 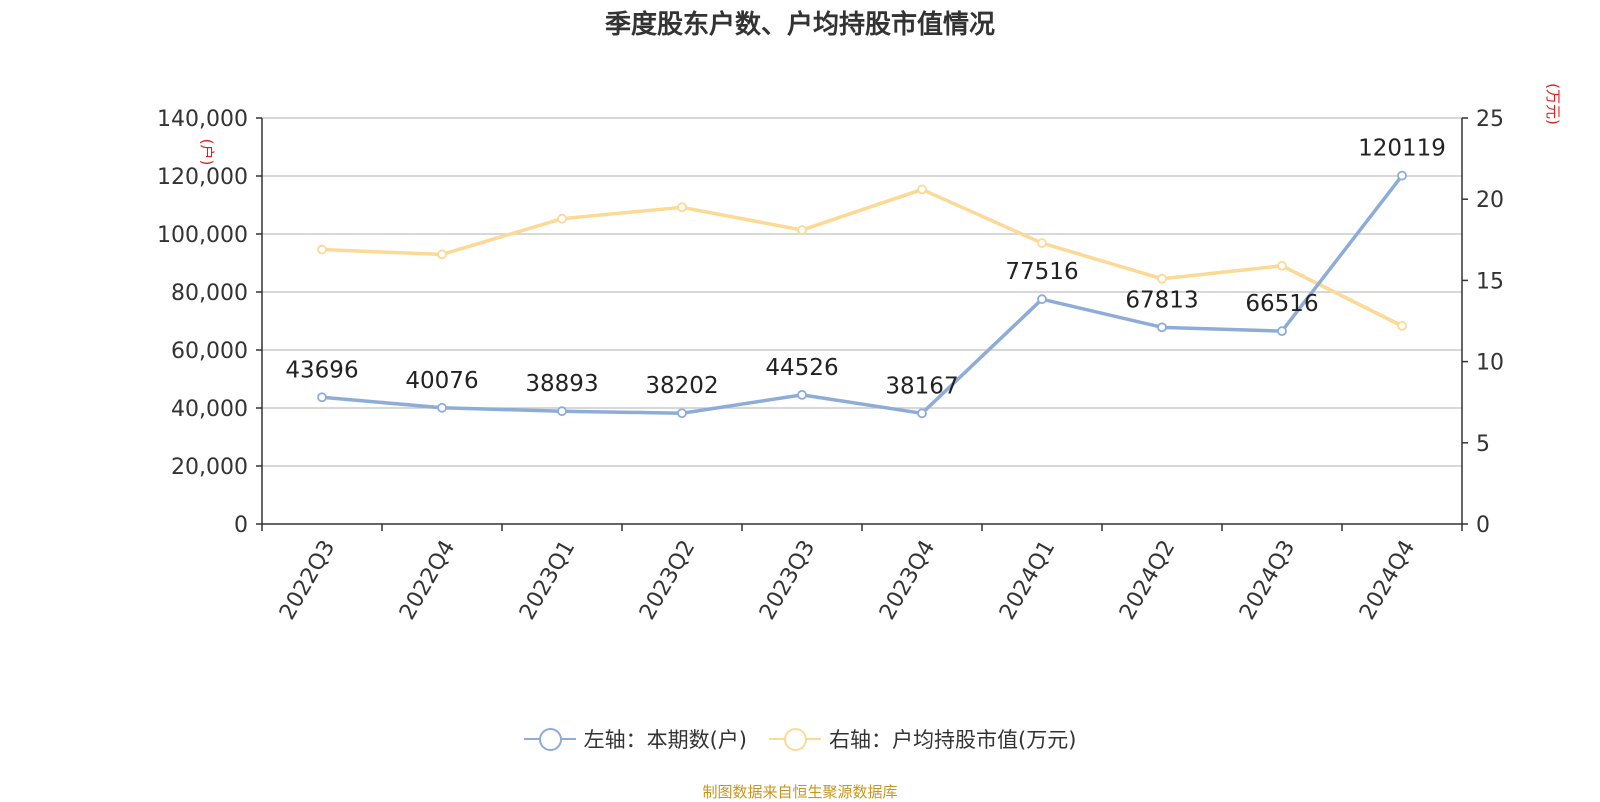 What do you see at coordinates (202, 177) in the screenshot?
I see `left-axis-tick-label: 120,000` at bounding box center [202, 177].